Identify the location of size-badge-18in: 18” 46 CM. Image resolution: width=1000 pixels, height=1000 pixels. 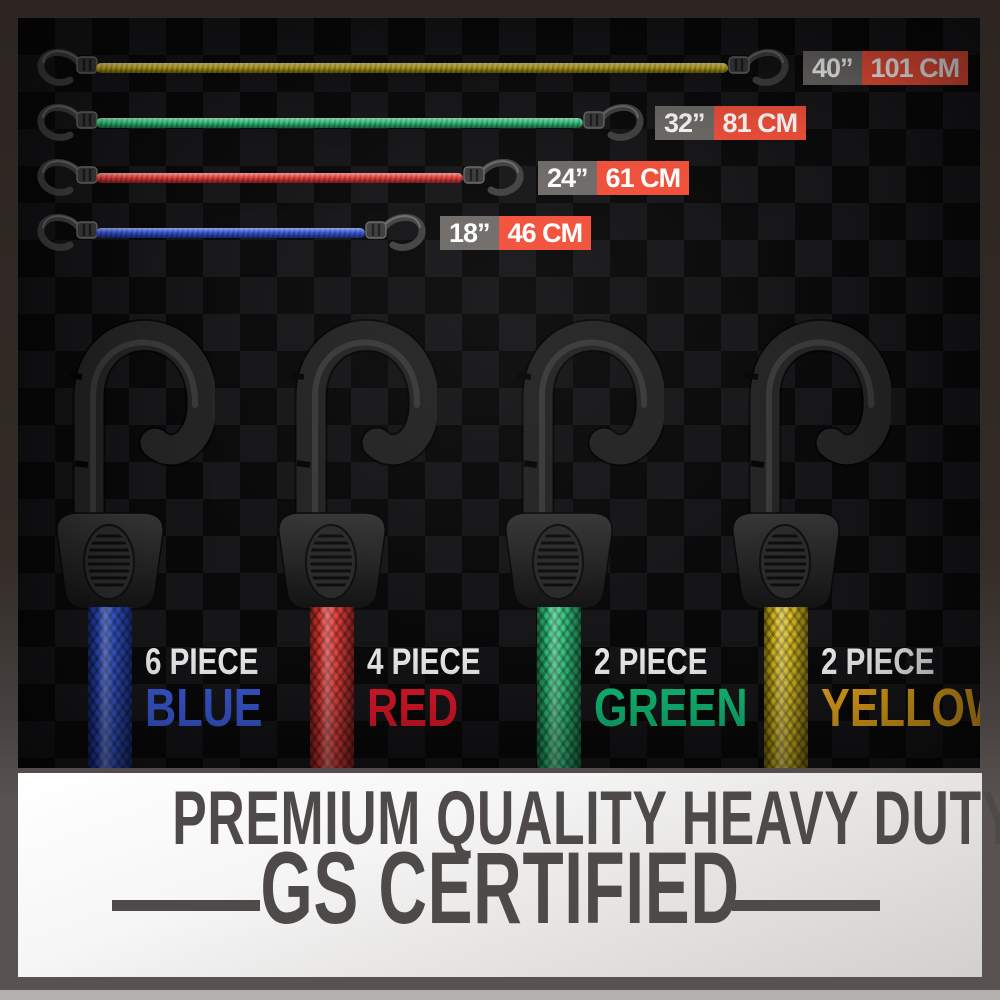
(516, 233).